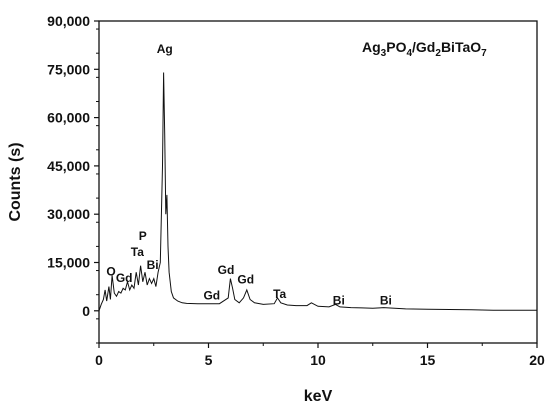 This screenshot has height=410, width=550. What do you see at coordinates (428, 360) in the screenshot?
I see `x-tick-label: 15` at bounding box center [428, 360].